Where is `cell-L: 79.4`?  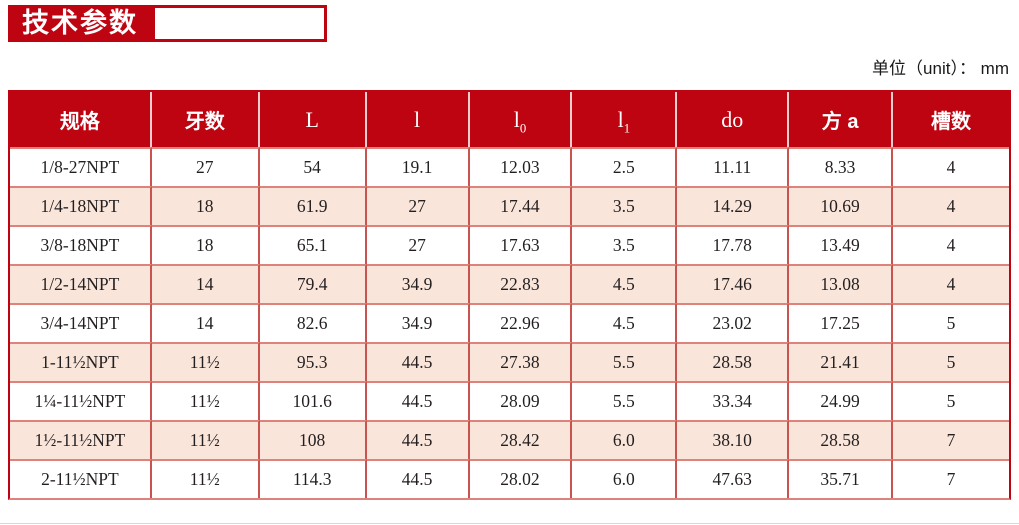 cell-L: 79.4 is located at coordinates (313, 283).